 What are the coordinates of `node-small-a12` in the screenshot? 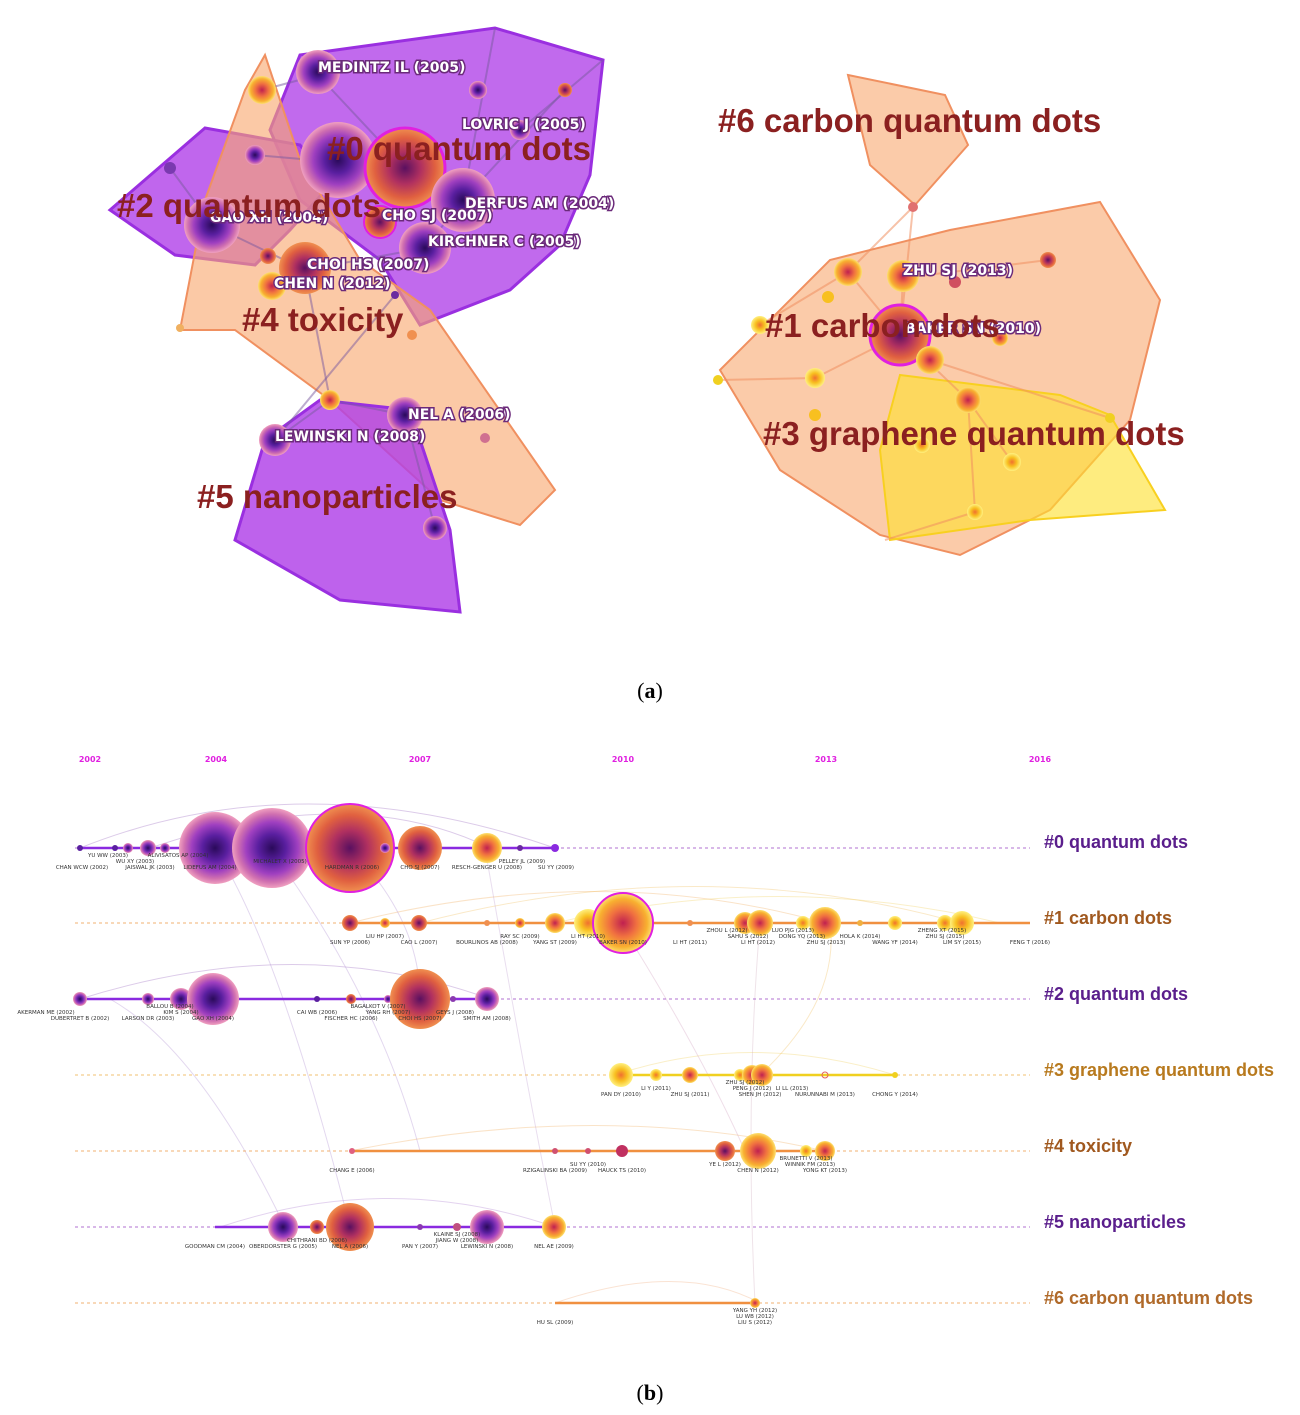 It's located at (395, 295).